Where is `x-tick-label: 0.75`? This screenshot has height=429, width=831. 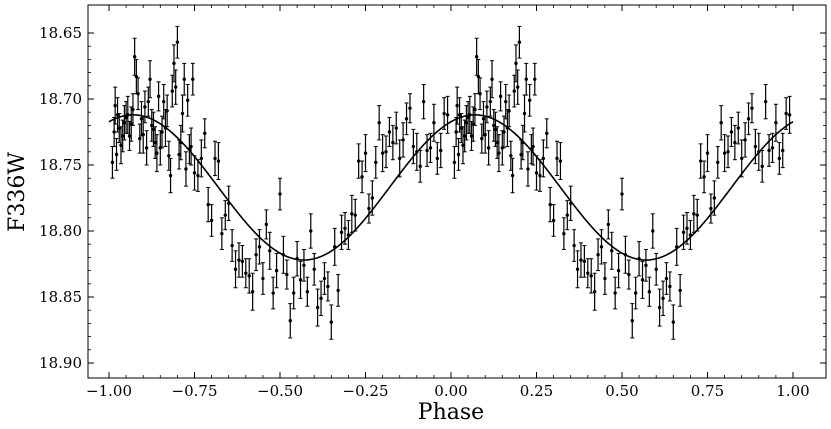 x-tick-label: 0.75 is located at coordinates (707, 391).